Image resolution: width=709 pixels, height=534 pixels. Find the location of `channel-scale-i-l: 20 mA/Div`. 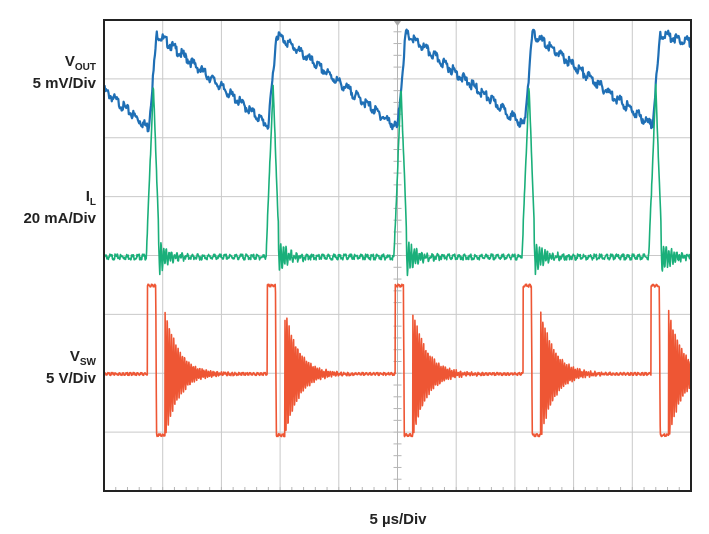

channel-scale-i-l: 20 mA/Div is located at coordinates (59, 218).